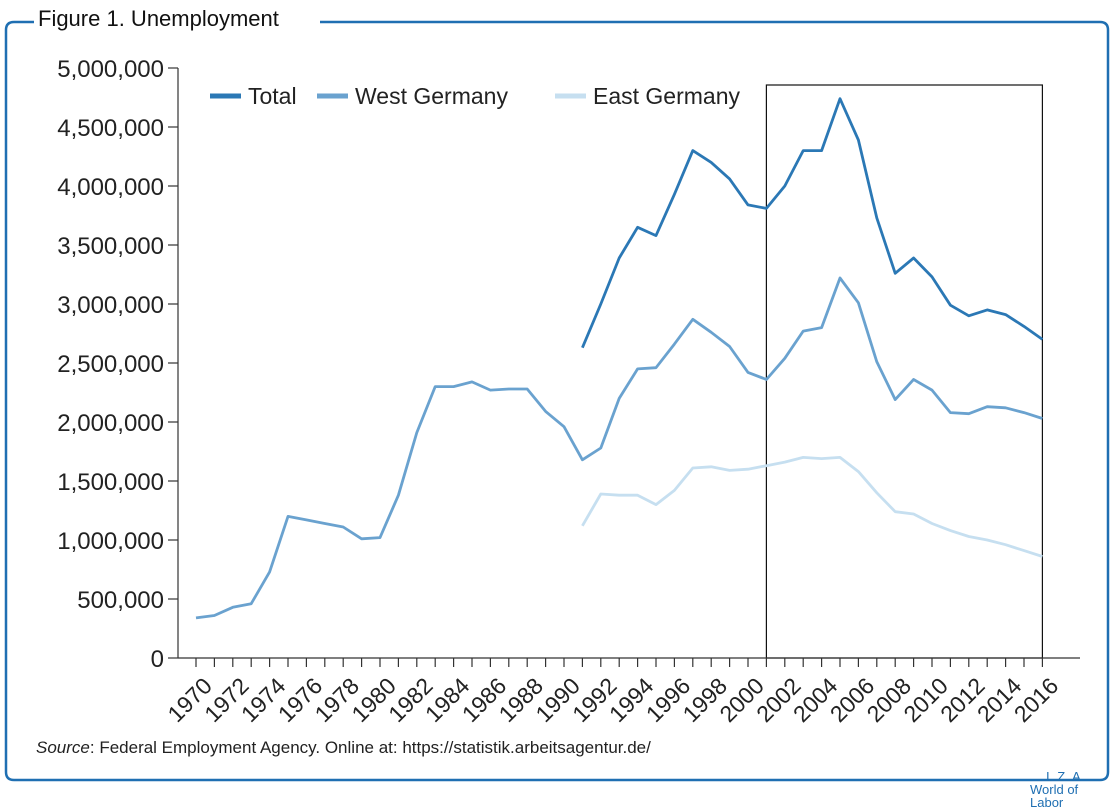 The height and width of the screenshot is (810, 1113). Describe the element at coordinates (666, 96) in the screenshot. I see `legend-label-east-germany: East Germany` at that location.